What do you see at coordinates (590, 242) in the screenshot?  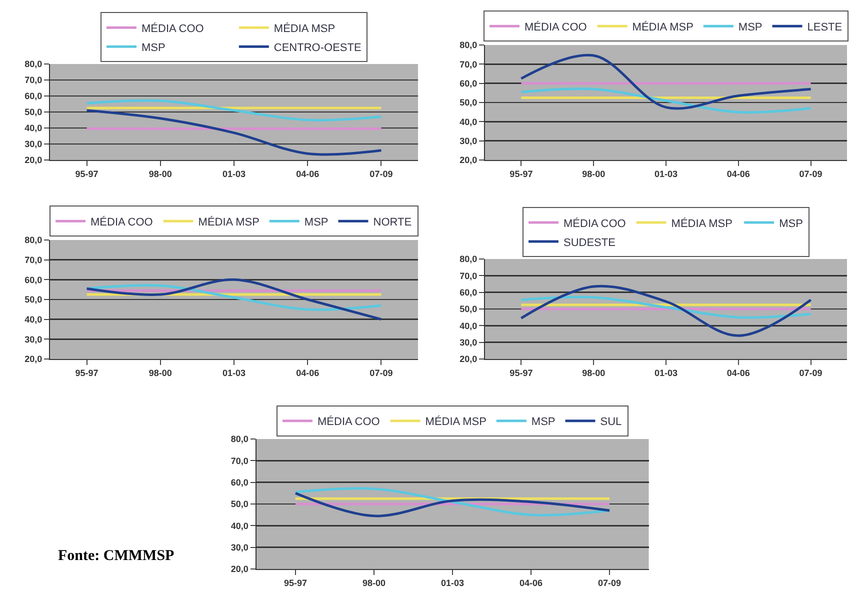 I see `legend-label: SUDESTE` at bounding box center [590, 242].